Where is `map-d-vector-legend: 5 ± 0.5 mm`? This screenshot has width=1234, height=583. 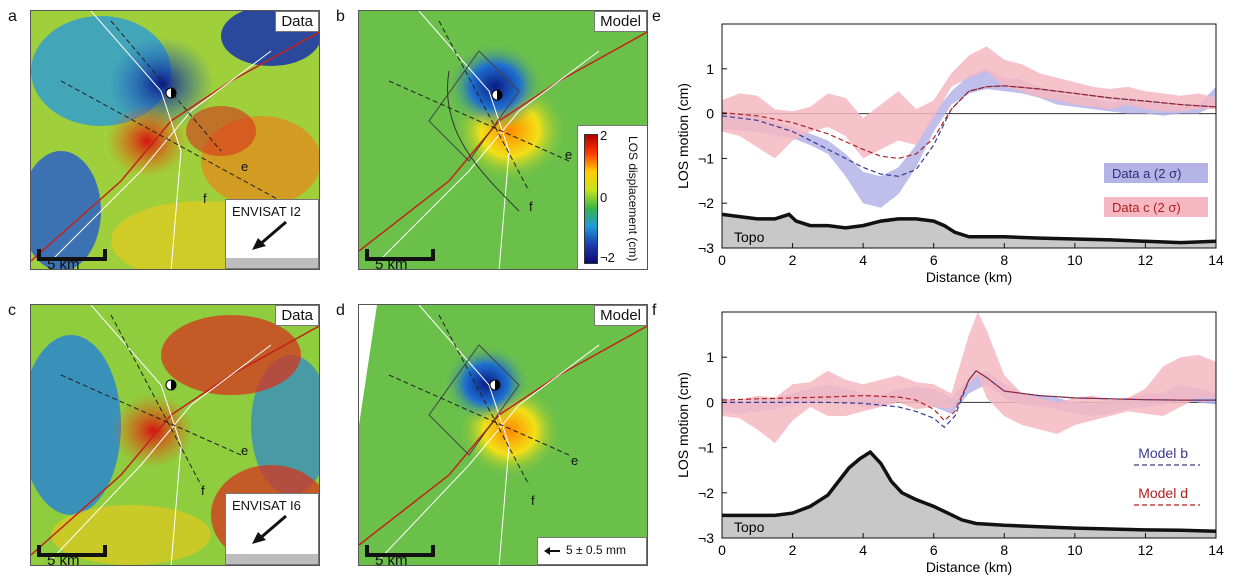
map-d-vector-legend: 5 ± 0.5 mm is located at coordinates (592, 551).